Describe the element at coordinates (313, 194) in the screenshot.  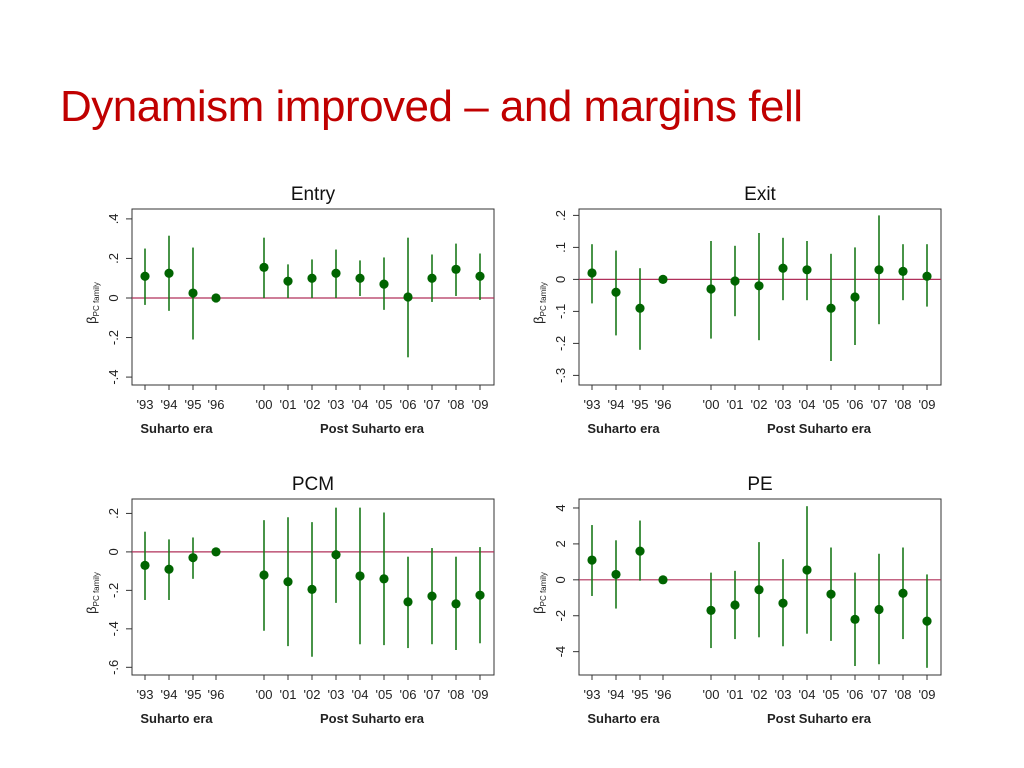
I see `chart-title: Entry` at that location.